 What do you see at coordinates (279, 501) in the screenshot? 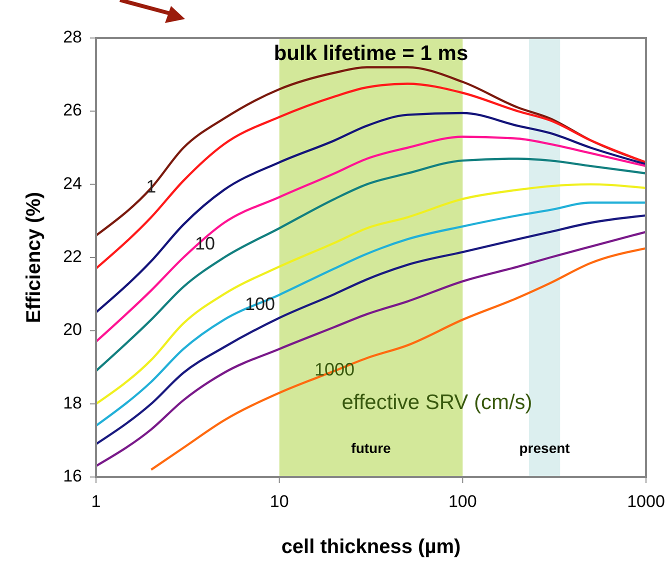
I see `x-tick-label: 10` at bounding box center [279, 501].